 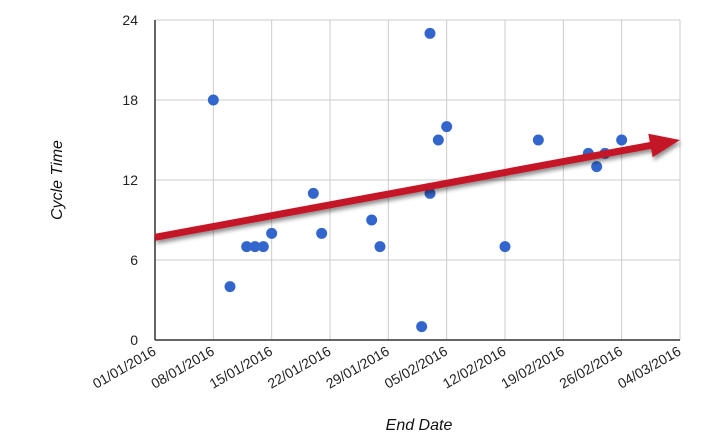 I want to click on y-tick-label: 12, so click(x=130, y=180).